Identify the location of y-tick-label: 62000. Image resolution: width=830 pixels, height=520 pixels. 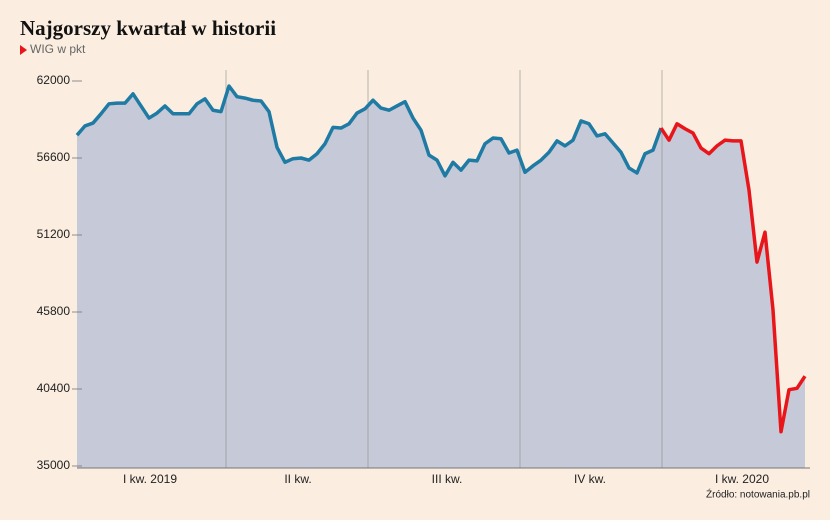
(54, 80).